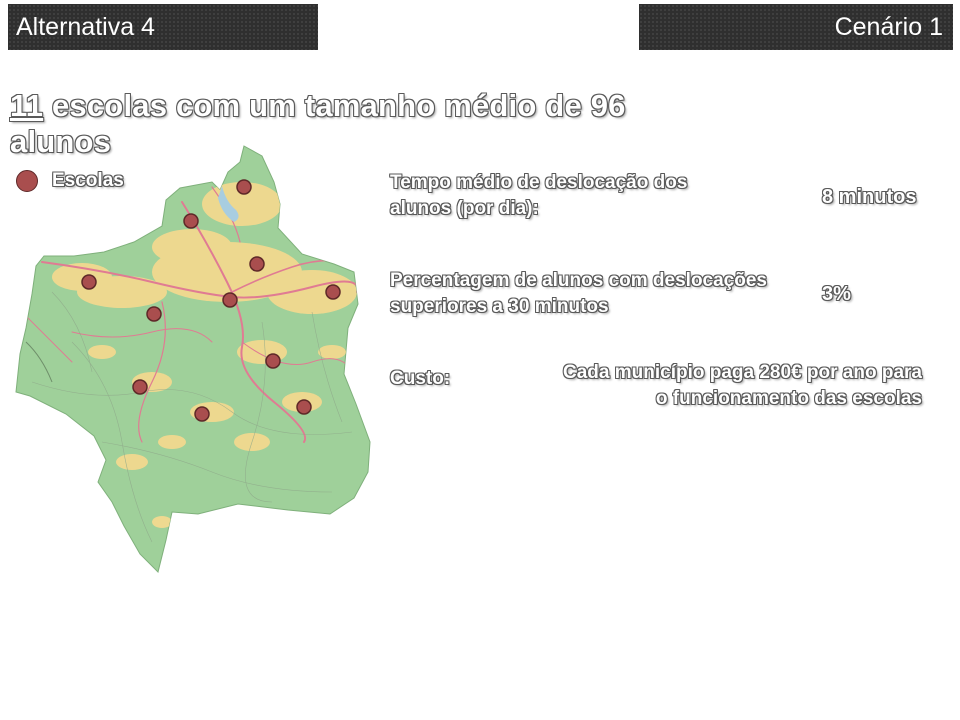 The image size is (960, 720). What do you see at coordinates (796, 27) in the screenshot?
I see `scenario-label: Cenário 1` at bounding box center [796, 27].